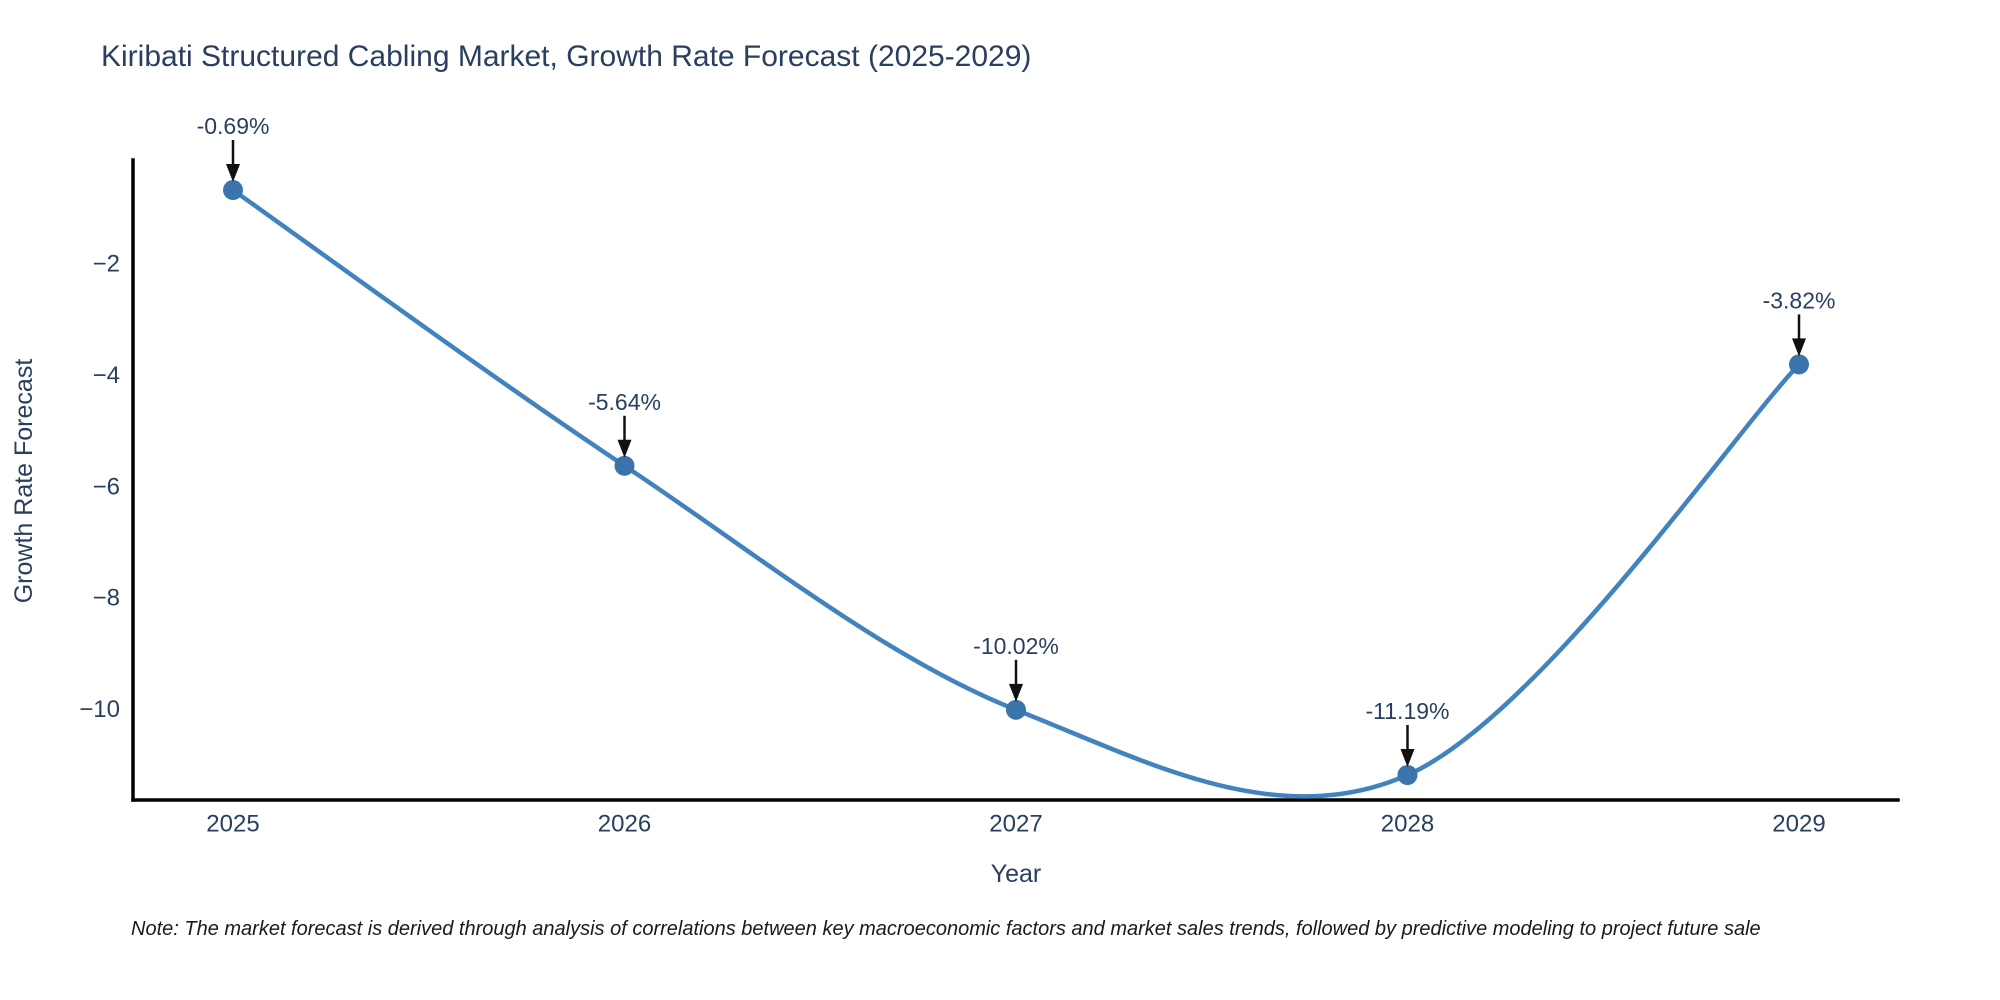 This screenshot has height=1000, width=2000. I want to click on point-annotation: -0.69%, so click(233, 126).